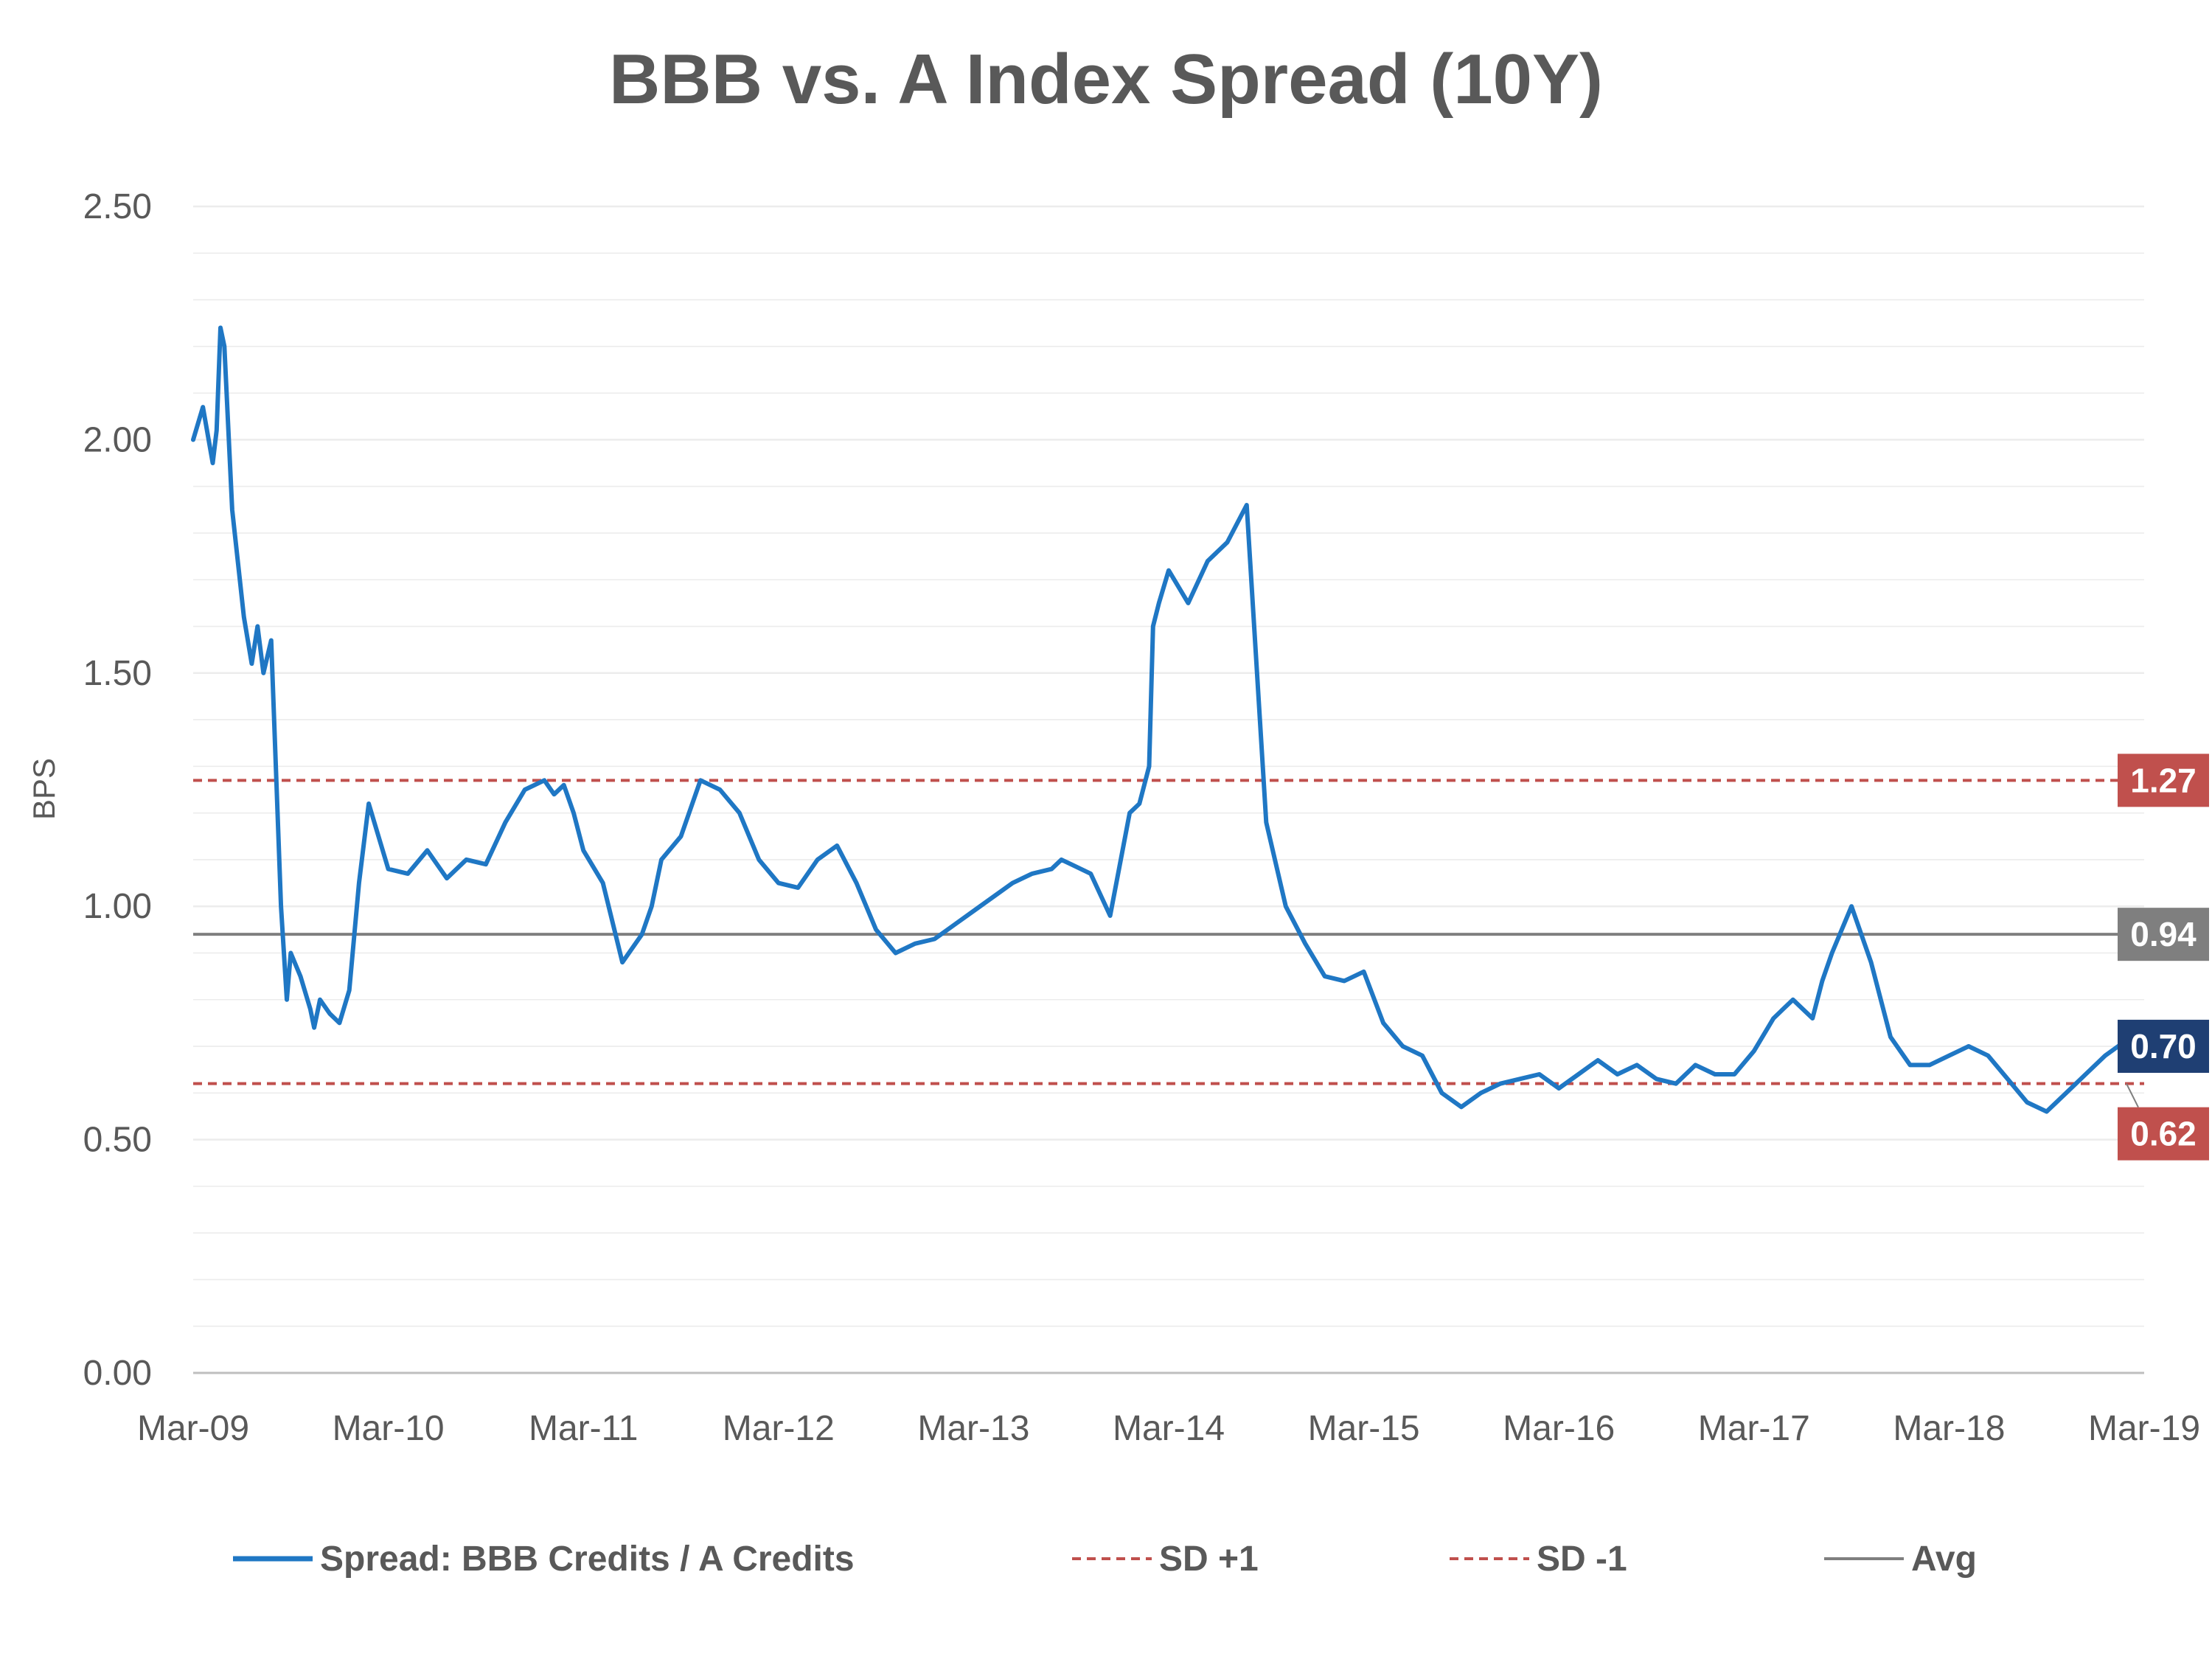 This screenshot has width=2212, height=1659. I want to click on x-tick-label: Mar-10, so click(389, 1428).